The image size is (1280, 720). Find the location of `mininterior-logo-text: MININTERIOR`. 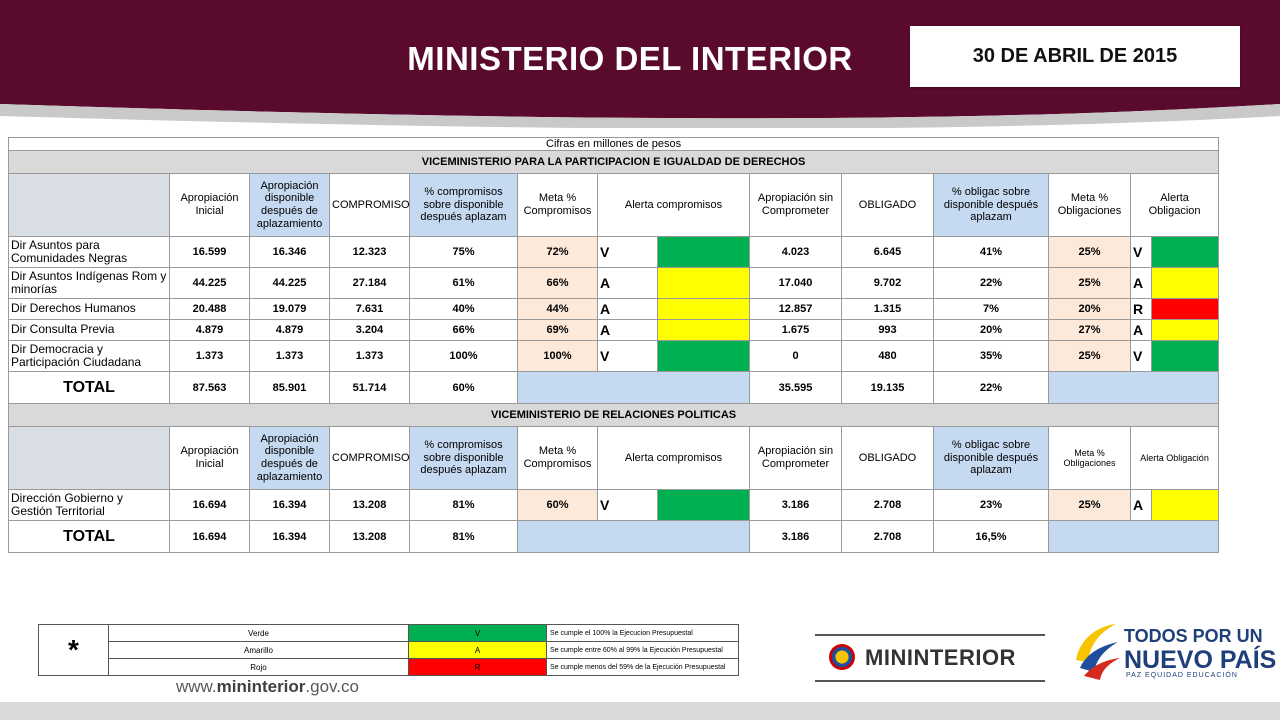

mininterior-logo-text: MININTERIOR is located at coordinates (940, 657).